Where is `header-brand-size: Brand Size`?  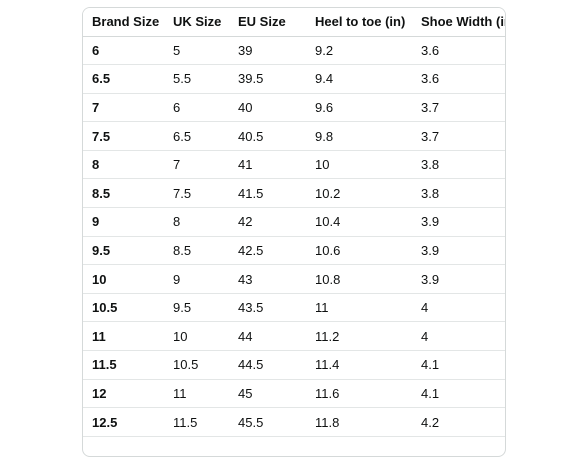
header-brand-size: Brand Size is located at coordinates (123, 22).